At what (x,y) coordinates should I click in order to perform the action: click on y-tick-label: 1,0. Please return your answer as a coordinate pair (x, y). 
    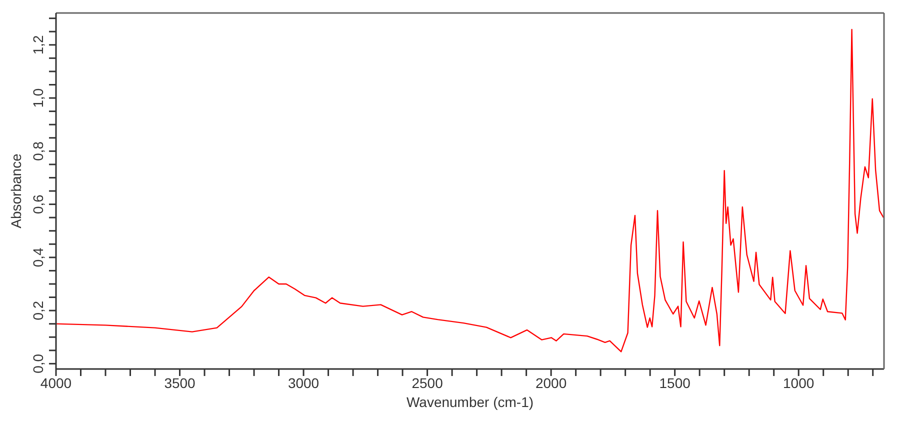
    Looking at the image, I should click on (38, 98).